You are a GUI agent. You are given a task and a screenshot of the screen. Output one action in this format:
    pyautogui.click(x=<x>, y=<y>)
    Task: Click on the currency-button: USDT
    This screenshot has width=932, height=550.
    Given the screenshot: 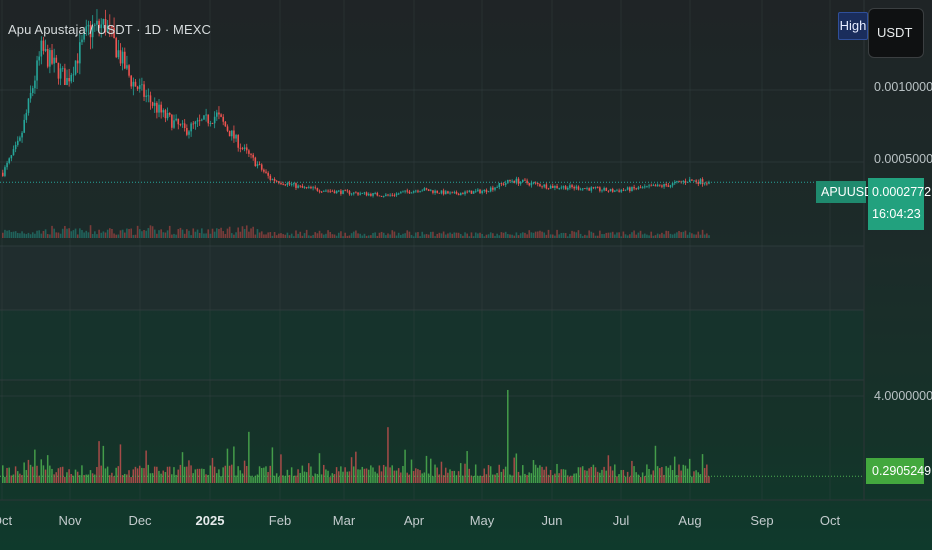 What is the action you would take?
    pyautogui.click(x=896, y=33)
    